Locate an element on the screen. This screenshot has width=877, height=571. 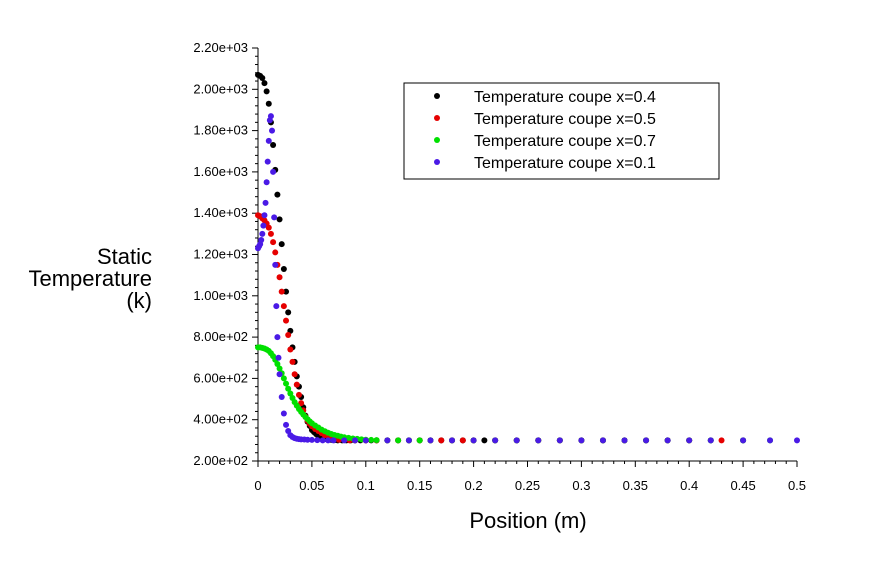
x-tick-label: 0.4 is located at coordinates (689, 485).